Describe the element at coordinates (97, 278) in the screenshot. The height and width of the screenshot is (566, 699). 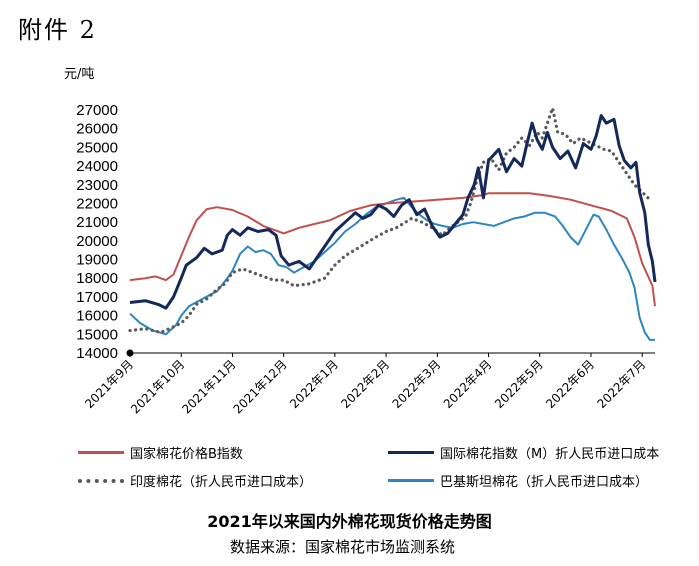
I see `y-tick-label: 18000` at that location.